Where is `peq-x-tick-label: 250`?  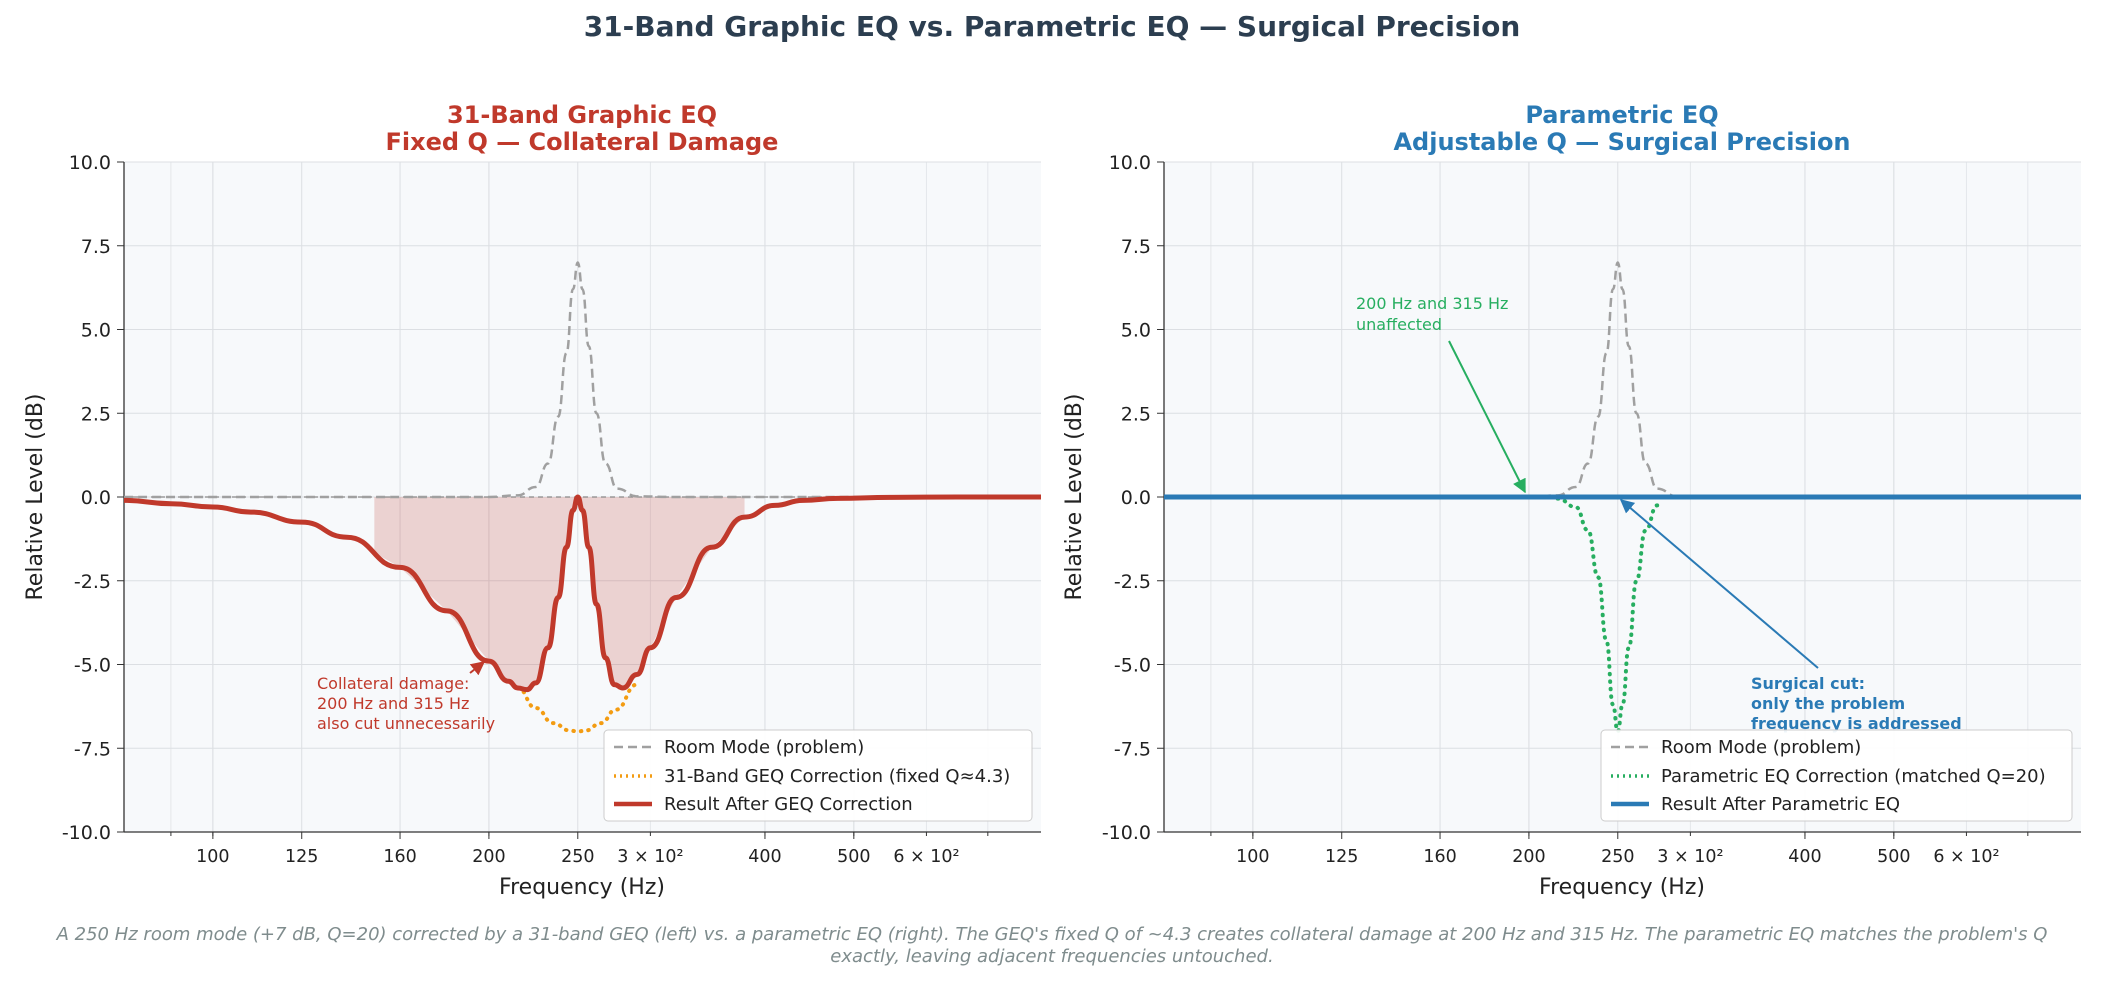 peq-x-tick-label: 250 is located at coordinates (1617, 857).